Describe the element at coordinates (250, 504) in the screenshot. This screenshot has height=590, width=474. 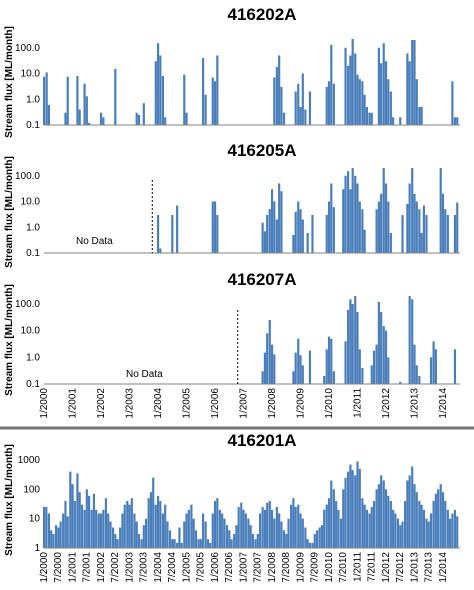
I see `bar-series` at that location.